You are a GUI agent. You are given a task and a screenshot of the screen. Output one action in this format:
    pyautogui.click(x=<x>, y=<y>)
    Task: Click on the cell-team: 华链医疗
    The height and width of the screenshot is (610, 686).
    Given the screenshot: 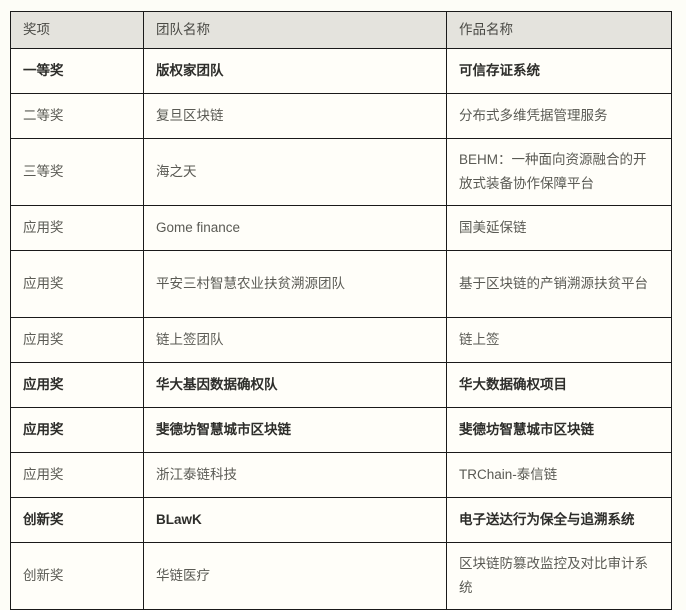 What is the action you would take?
    pyautogui.click(x=295, y=576)
    